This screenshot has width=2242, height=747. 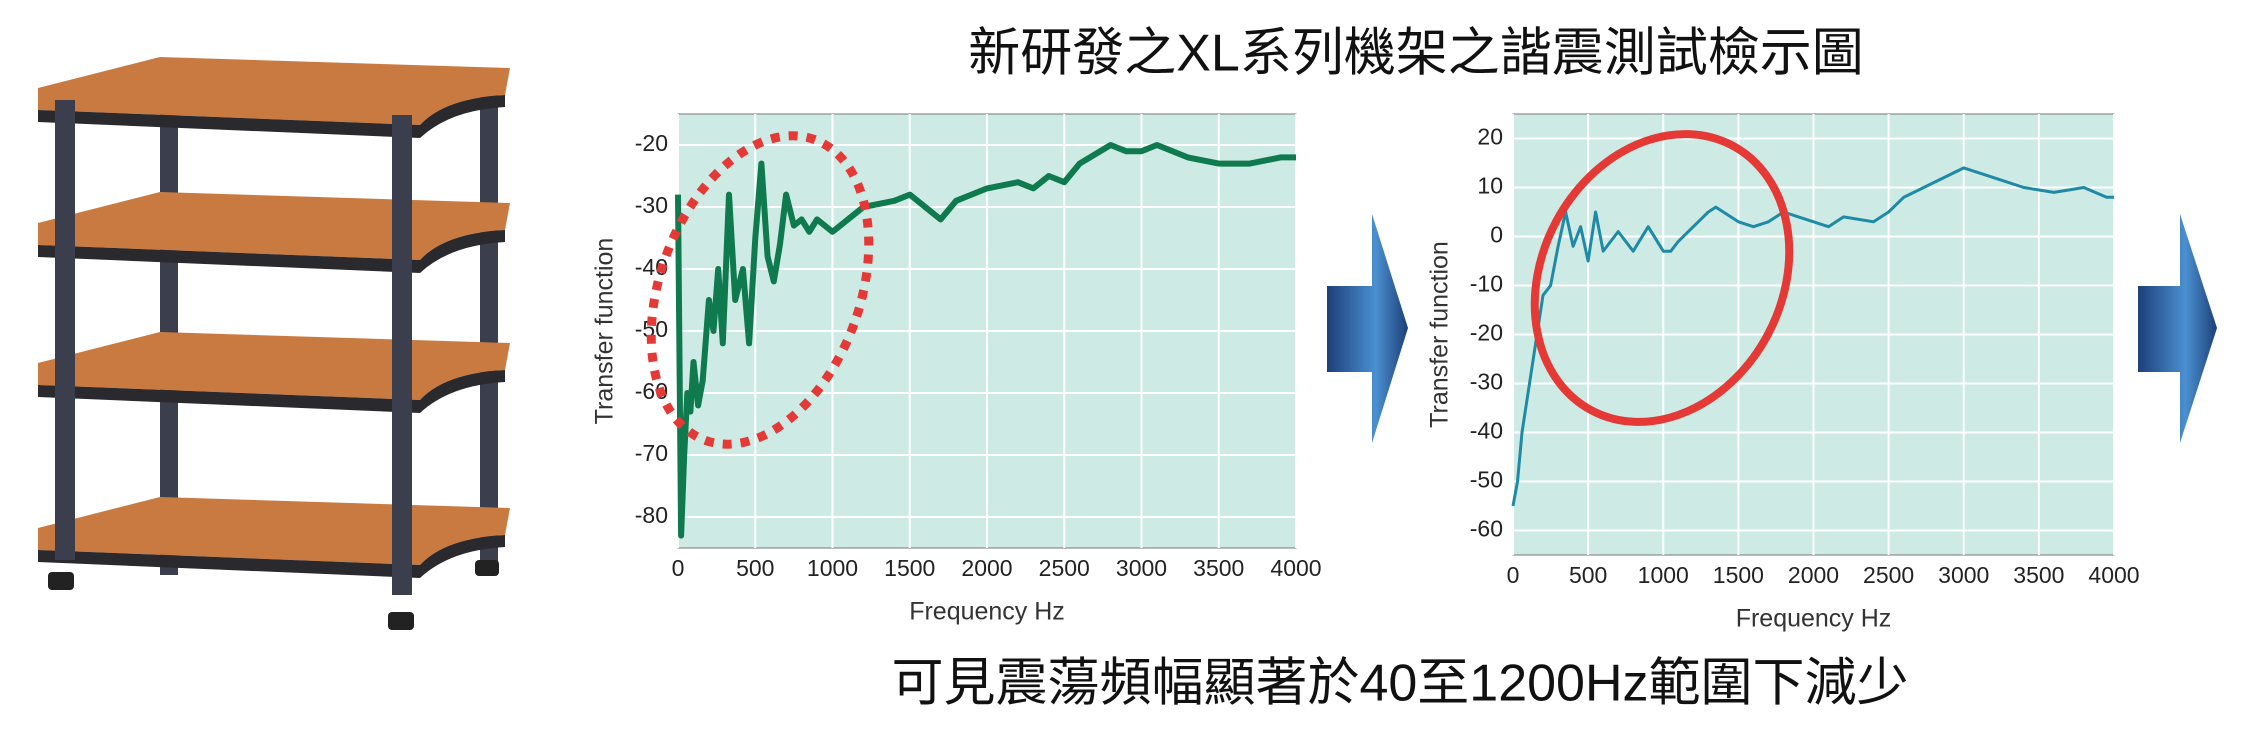 I want to click on y-tick-label: -40, so click(x=1486, y=431).